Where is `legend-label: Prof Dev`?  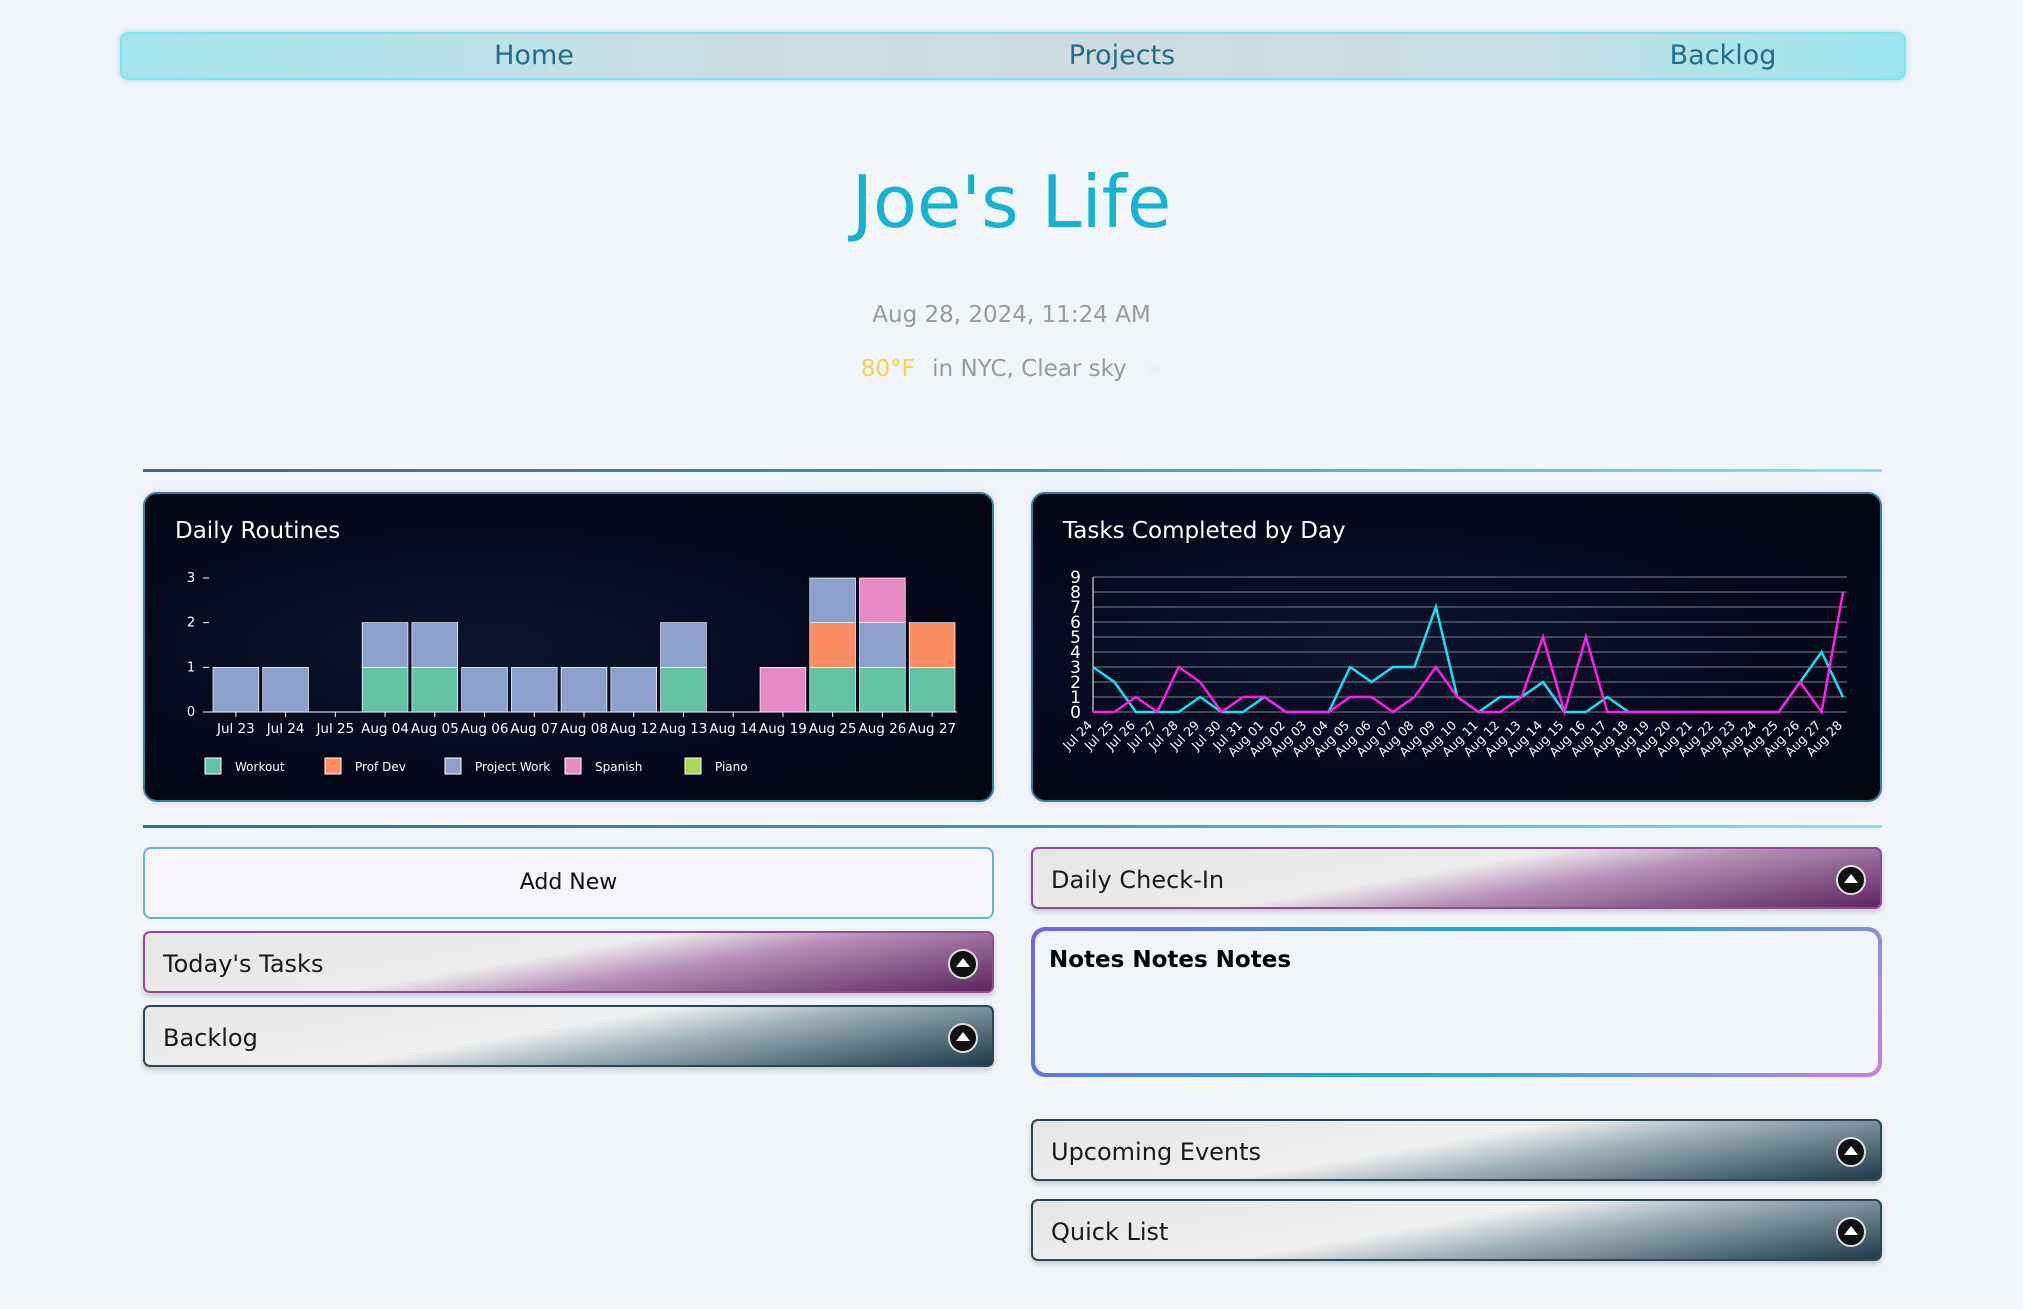
legend-label: Prof Dev is located at coordinates (380, 767).